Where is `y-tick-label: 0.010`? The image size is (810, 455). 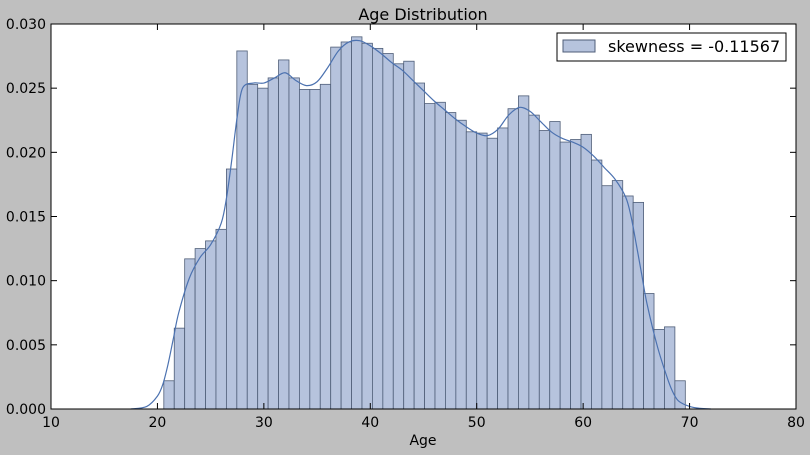 y-tick-label: 0.010 is located at coordinates (26, 282).